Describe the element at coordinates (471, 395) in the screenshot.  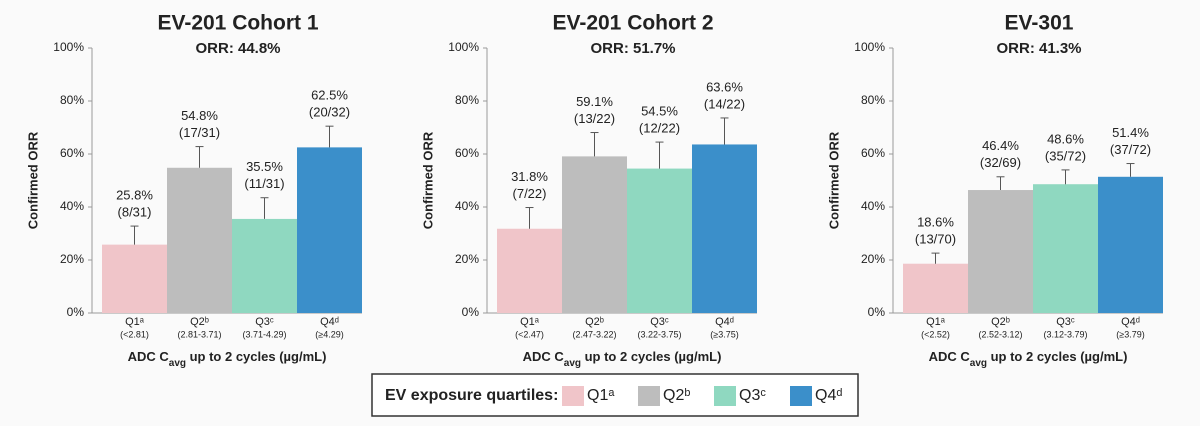
I see `legend-title: EV exposure quartiles:` at that location.